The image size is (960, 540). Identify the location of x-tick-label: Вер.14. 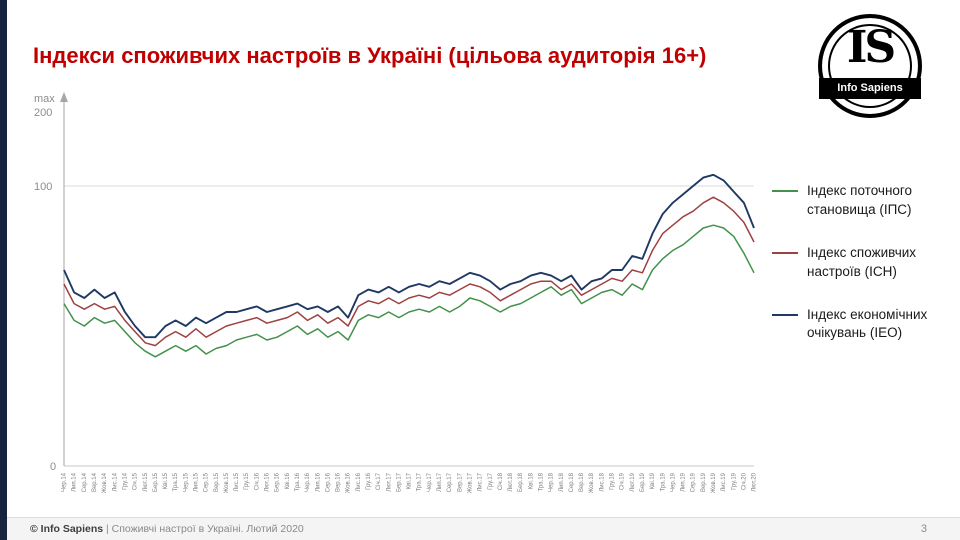
(95, 482).